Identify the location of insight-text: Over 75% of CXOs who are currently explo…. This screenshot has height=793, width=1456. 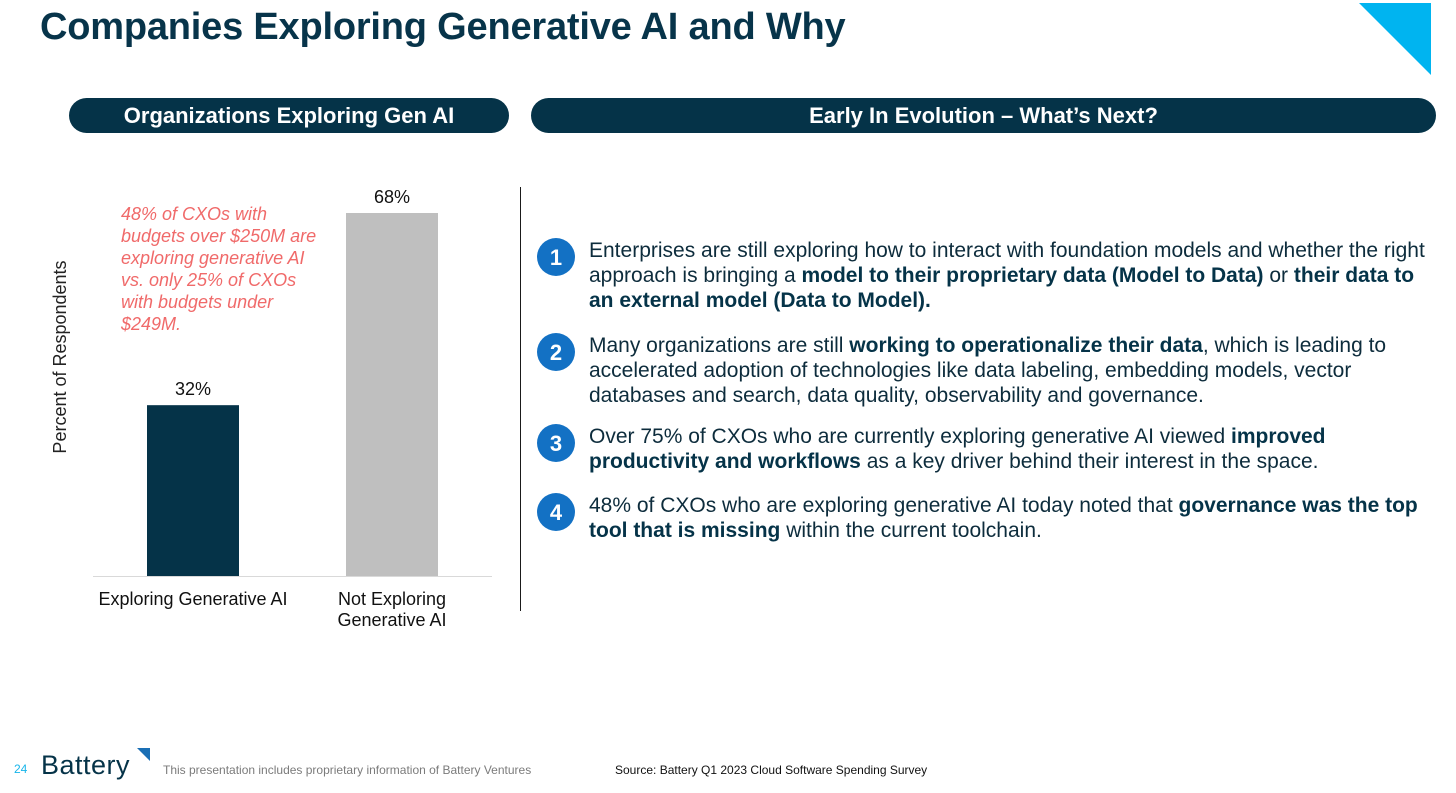
(910, 436).